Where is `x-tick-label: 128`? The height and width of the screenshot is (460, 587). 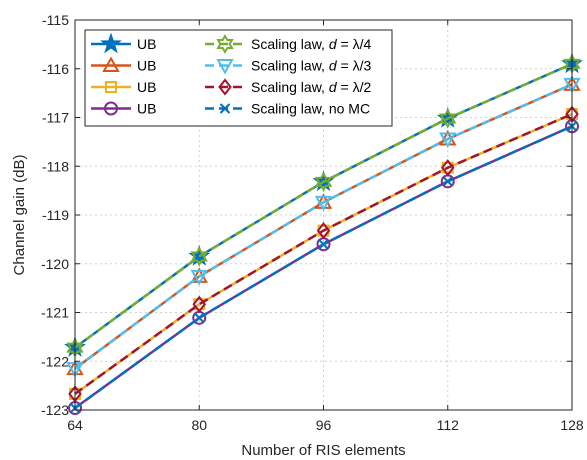 x-tick-label: 128 is located at coordinates (572, 425).